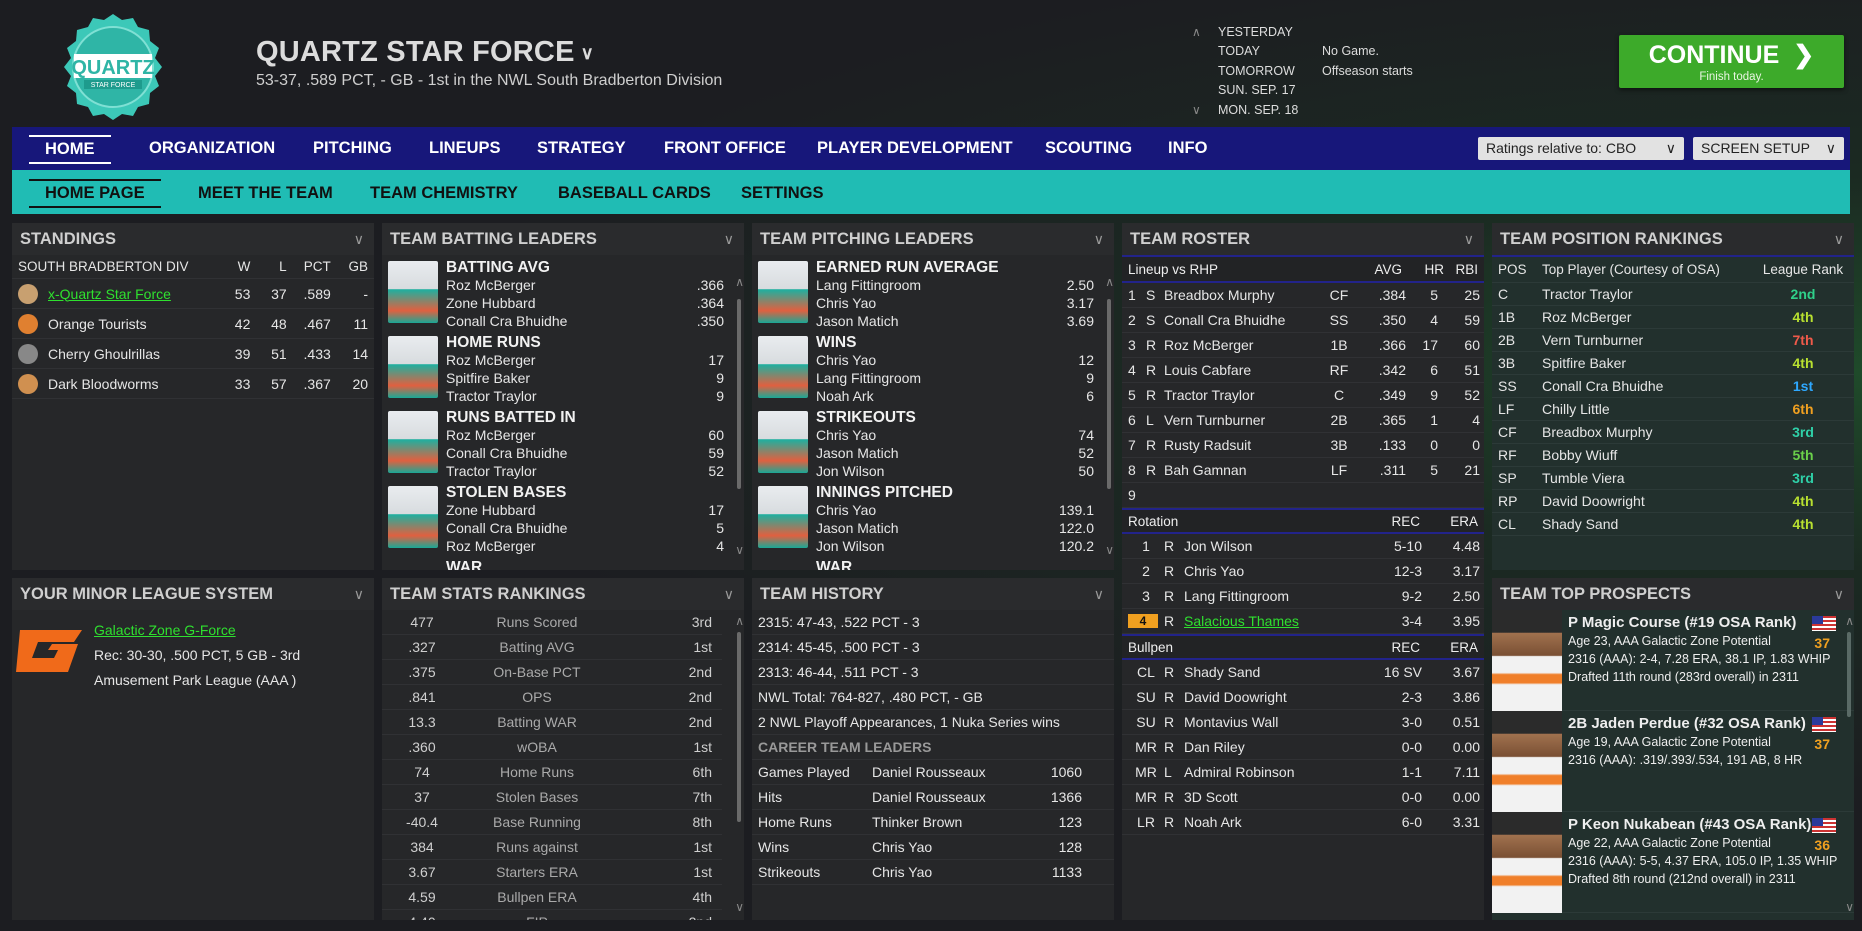 The width and height of the screenshot is (1862, 931). What do you see at coordinates (1673, 294) in the screenshot?
I see `position-row: C Tractor Traylor 2nd` at bounding box center [1673, 294].